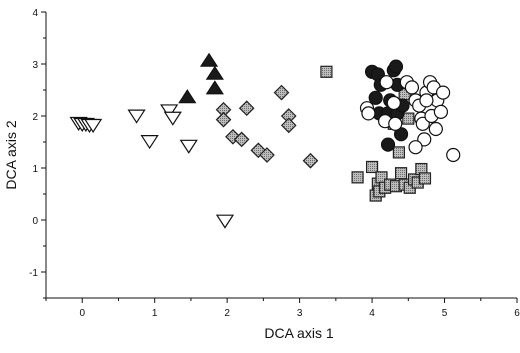 Image resolution: width=520 pixels, height=353 pixels. What do you see at coordinates (11, 154) in the screenshot?
I see `y-axis-label: DCA axis 2` at bounding box center [11, 154].